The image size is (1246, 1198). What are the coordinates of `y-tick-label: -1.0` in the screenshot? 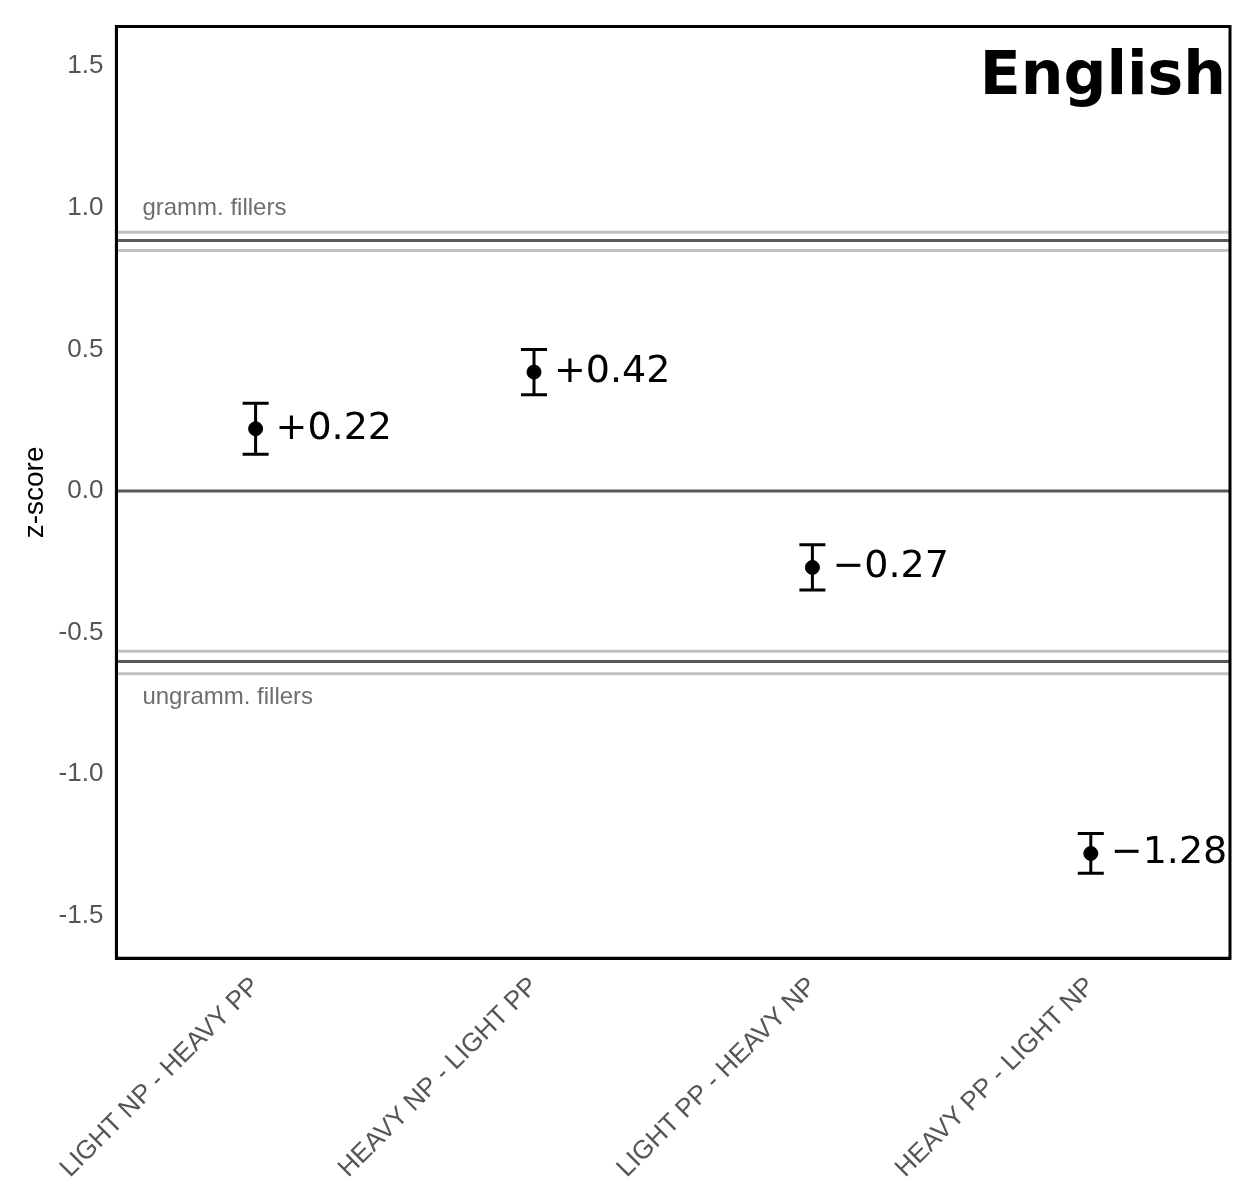 It's located at (81, 772).